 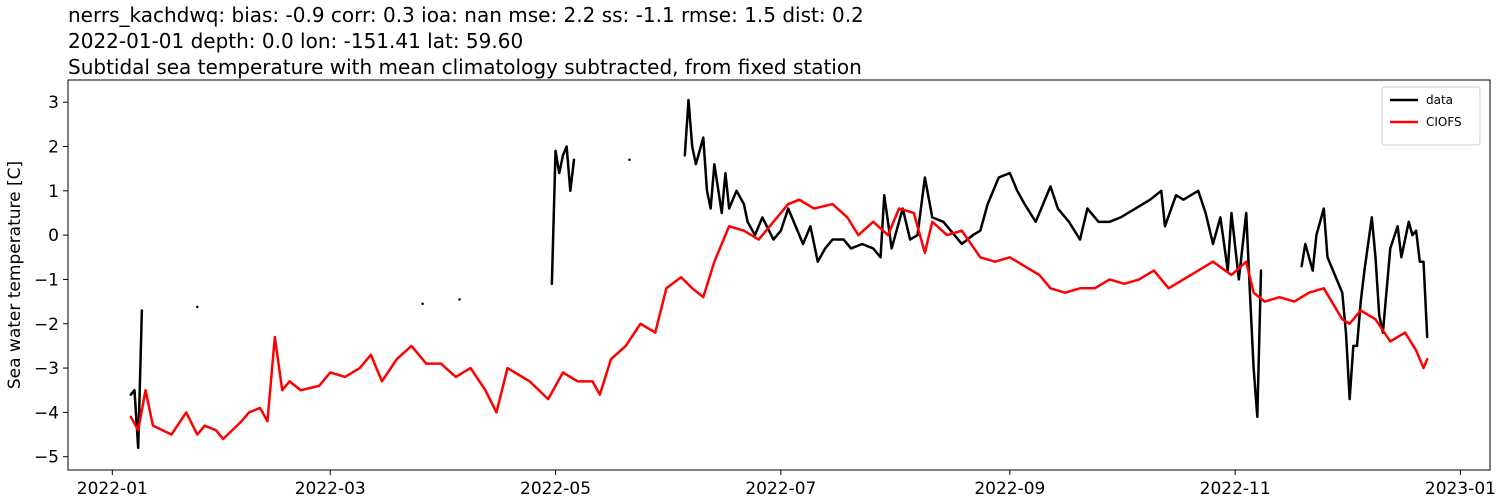 What do you see at coordinates (330, 489) in the screenshot?
I see `x-tick-label: 2022-03` at bounding box center [330, 489].